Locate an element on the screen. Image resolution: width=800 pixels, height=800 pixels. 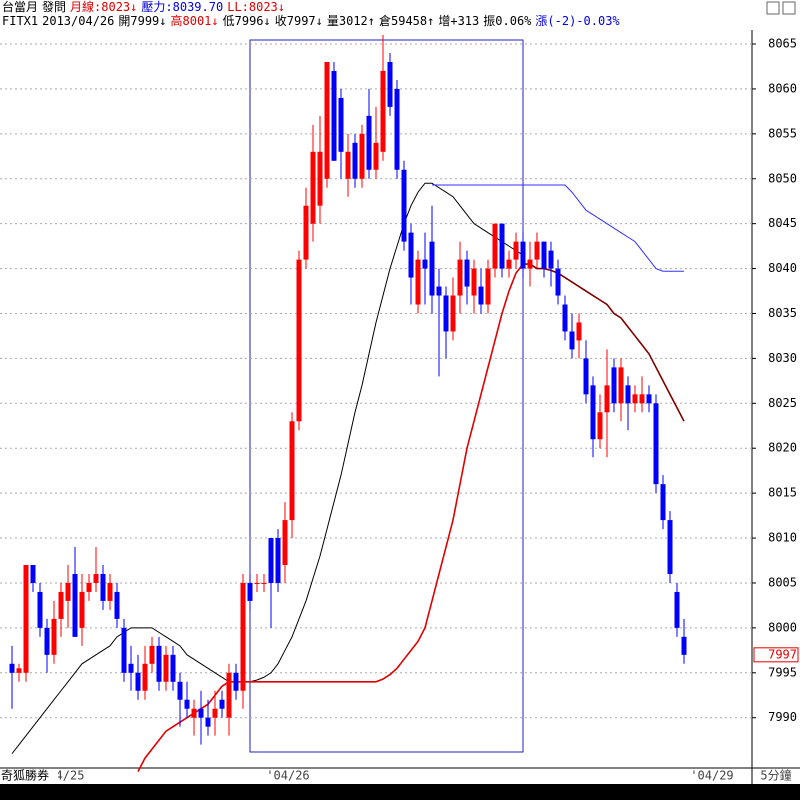
y-tick-label: 7990 is located at coordinates (782, 717).